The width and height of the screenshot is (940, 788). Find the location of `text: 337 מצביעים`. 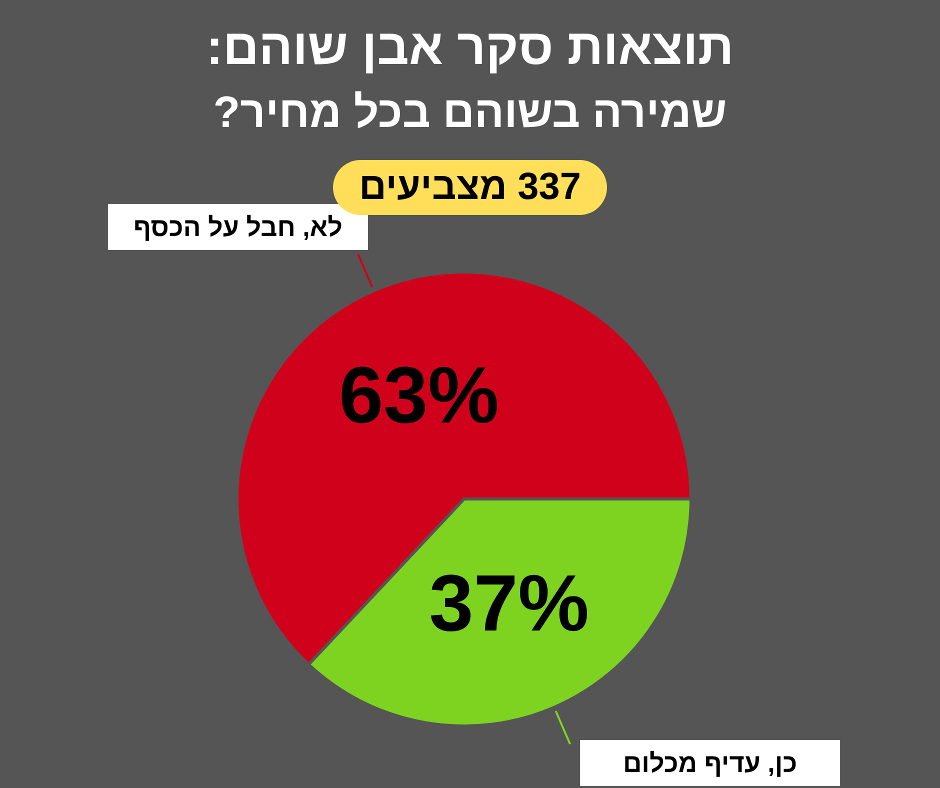

text: 337 מצביעים is located at coordinates (470, 187).